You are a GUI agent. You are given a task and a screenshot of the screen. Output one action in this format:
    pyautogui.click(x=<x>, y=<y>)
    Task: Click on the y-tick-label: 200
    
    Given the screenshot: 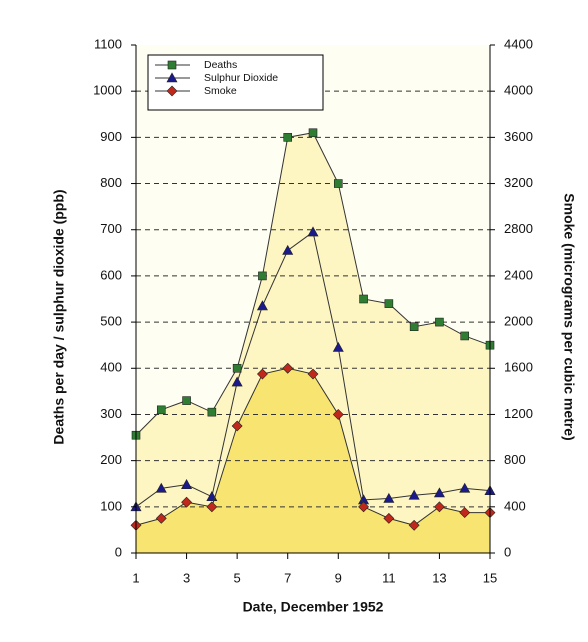 What is the action you would take?
    pyautogui.click(x=111, y=459)
    